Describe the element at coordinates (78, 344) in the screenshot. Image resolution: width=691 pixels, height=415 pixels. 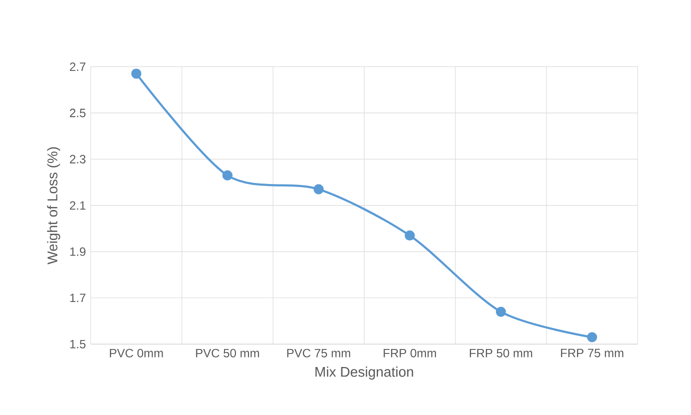
I see `y-tick-label: 1.5` at that location.